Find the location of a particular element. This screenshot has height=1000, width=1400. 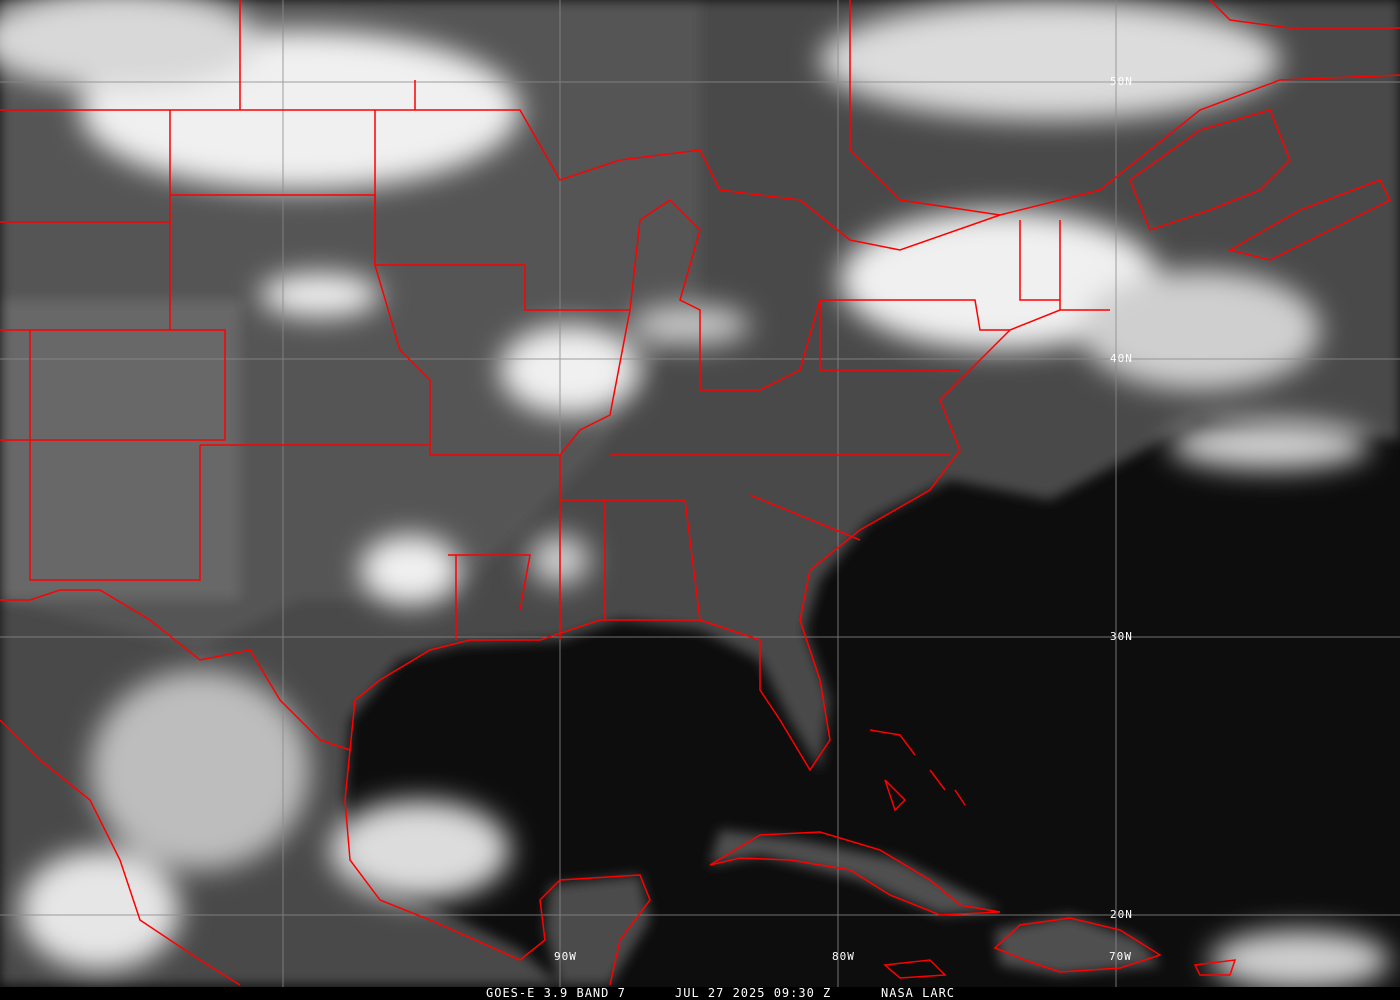

latitude-label-30n: 30N is located at coordinates (1121, 636).